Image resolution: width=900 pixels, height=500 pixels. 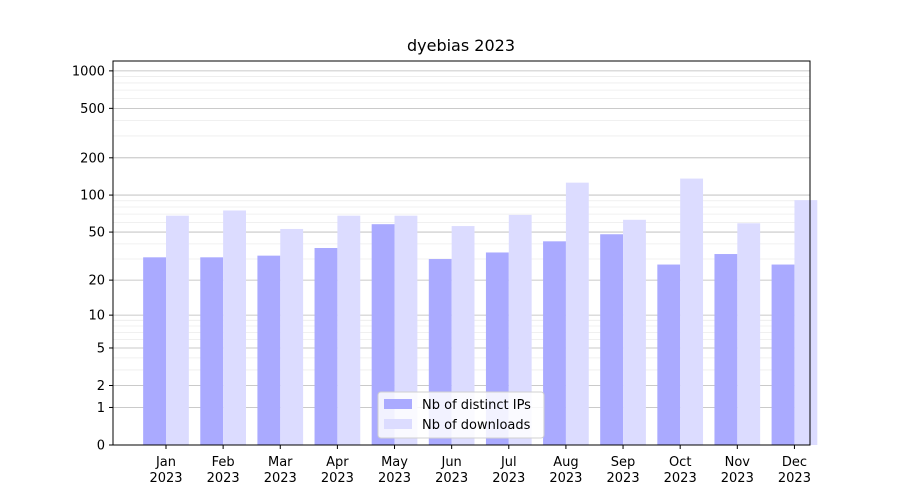 What do you see at coordinates (101, 408) in the screenshot?
I see `y-tick-label: 1` at bounding box center [101, 408].